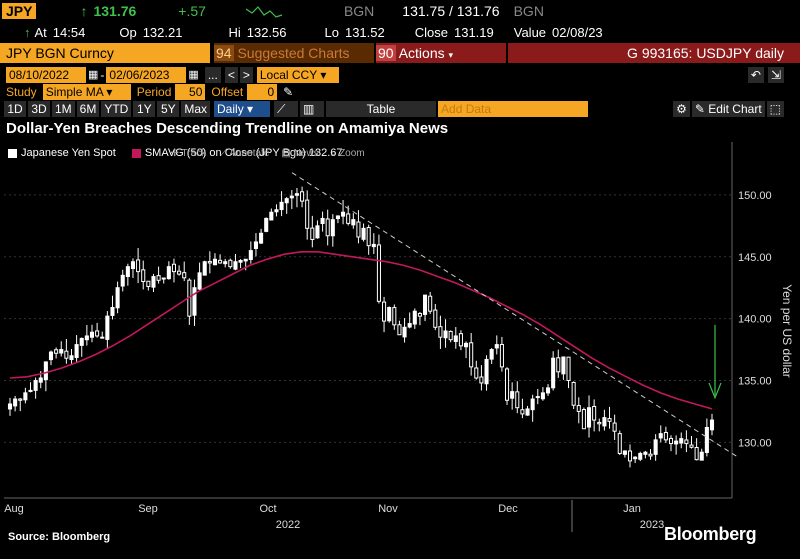  Describe the element at coordinates (400, 92) in the screenshot. I see `study-bar: Study Simple MA ▾ Period 50 Offset 0 ✎` at that location.